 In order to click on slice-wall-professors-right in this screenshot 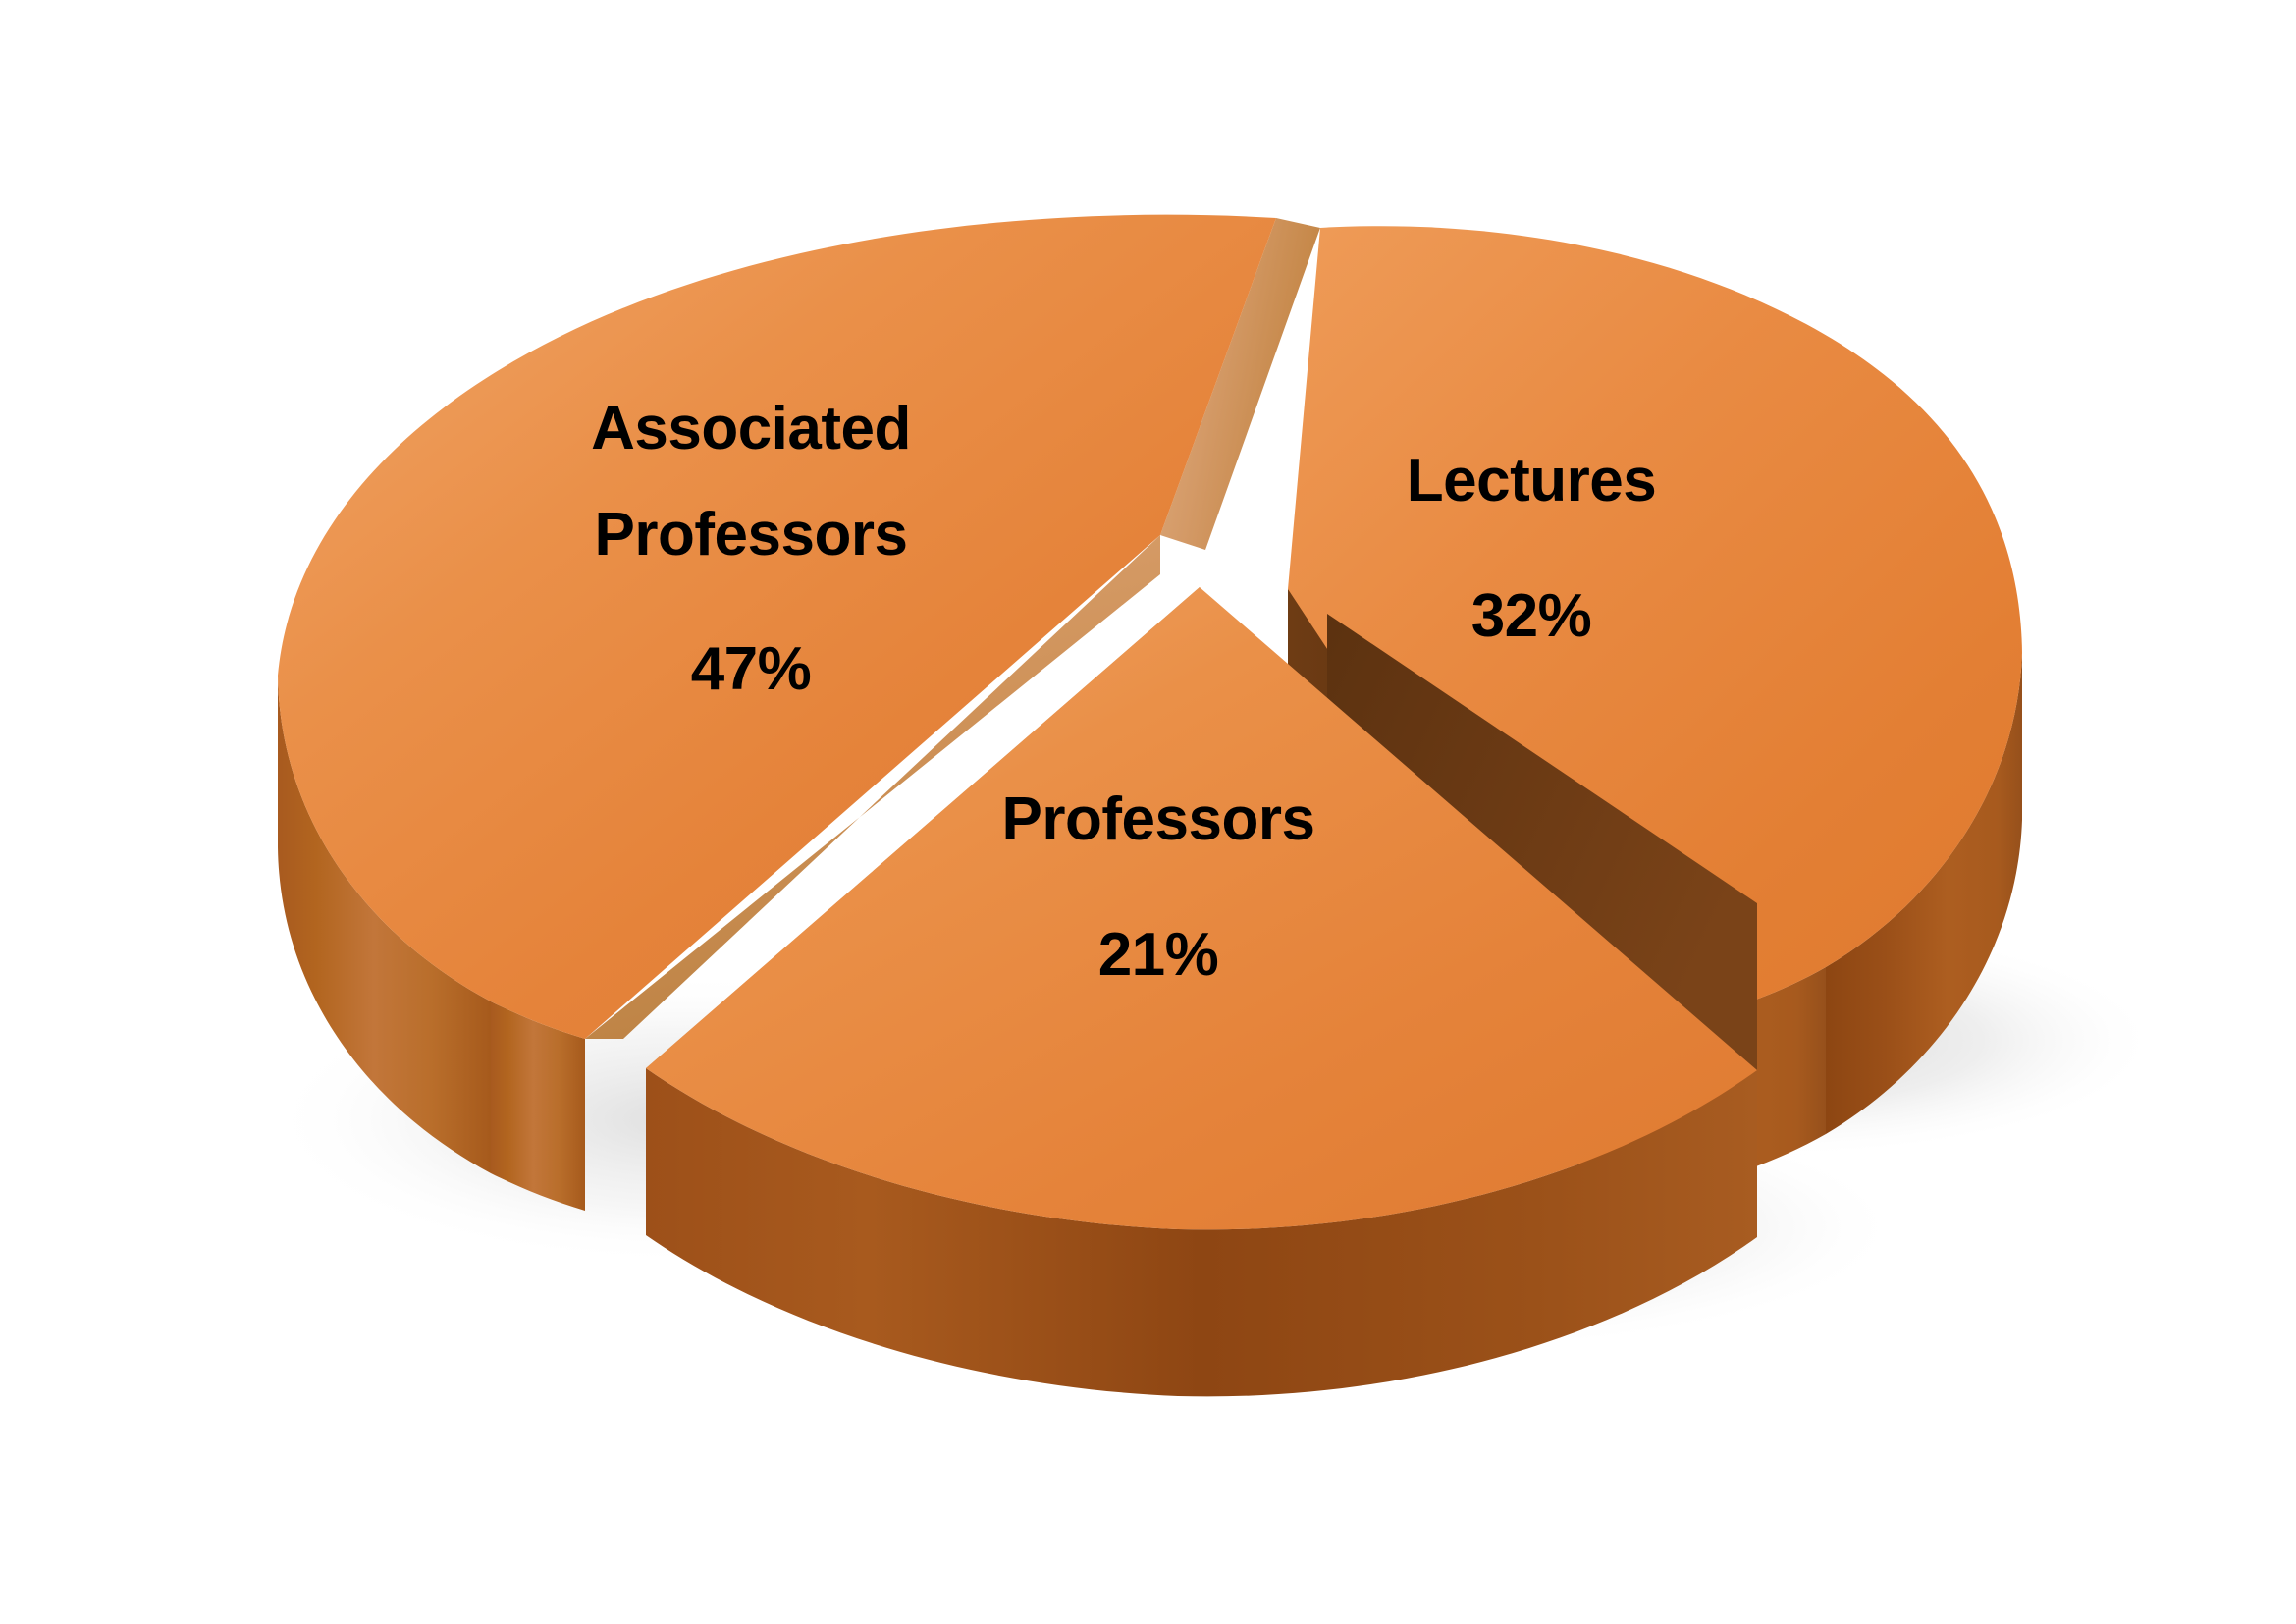, I will do `click(1542, 842)`.